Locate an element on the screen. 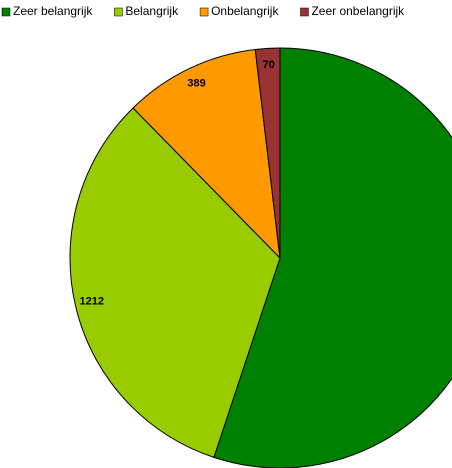 The image size is (452, 468). legend-label: Zeer onbelangrijk is located at coordinates (358, 11).